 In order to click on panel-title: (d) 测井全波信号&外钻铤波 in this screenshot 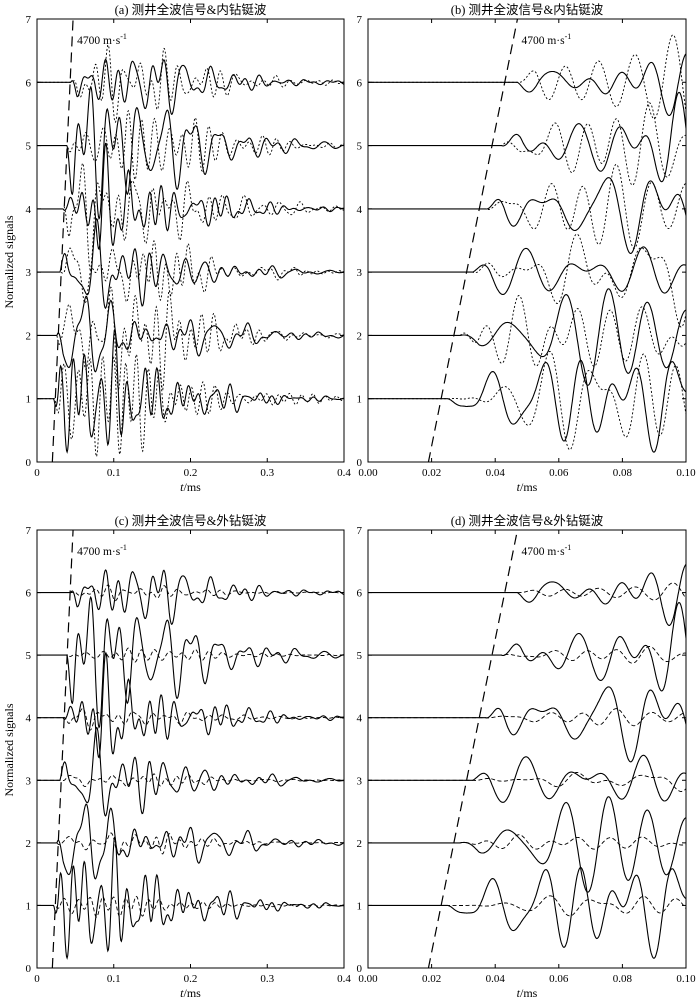, I will do `click(527, 520)`.